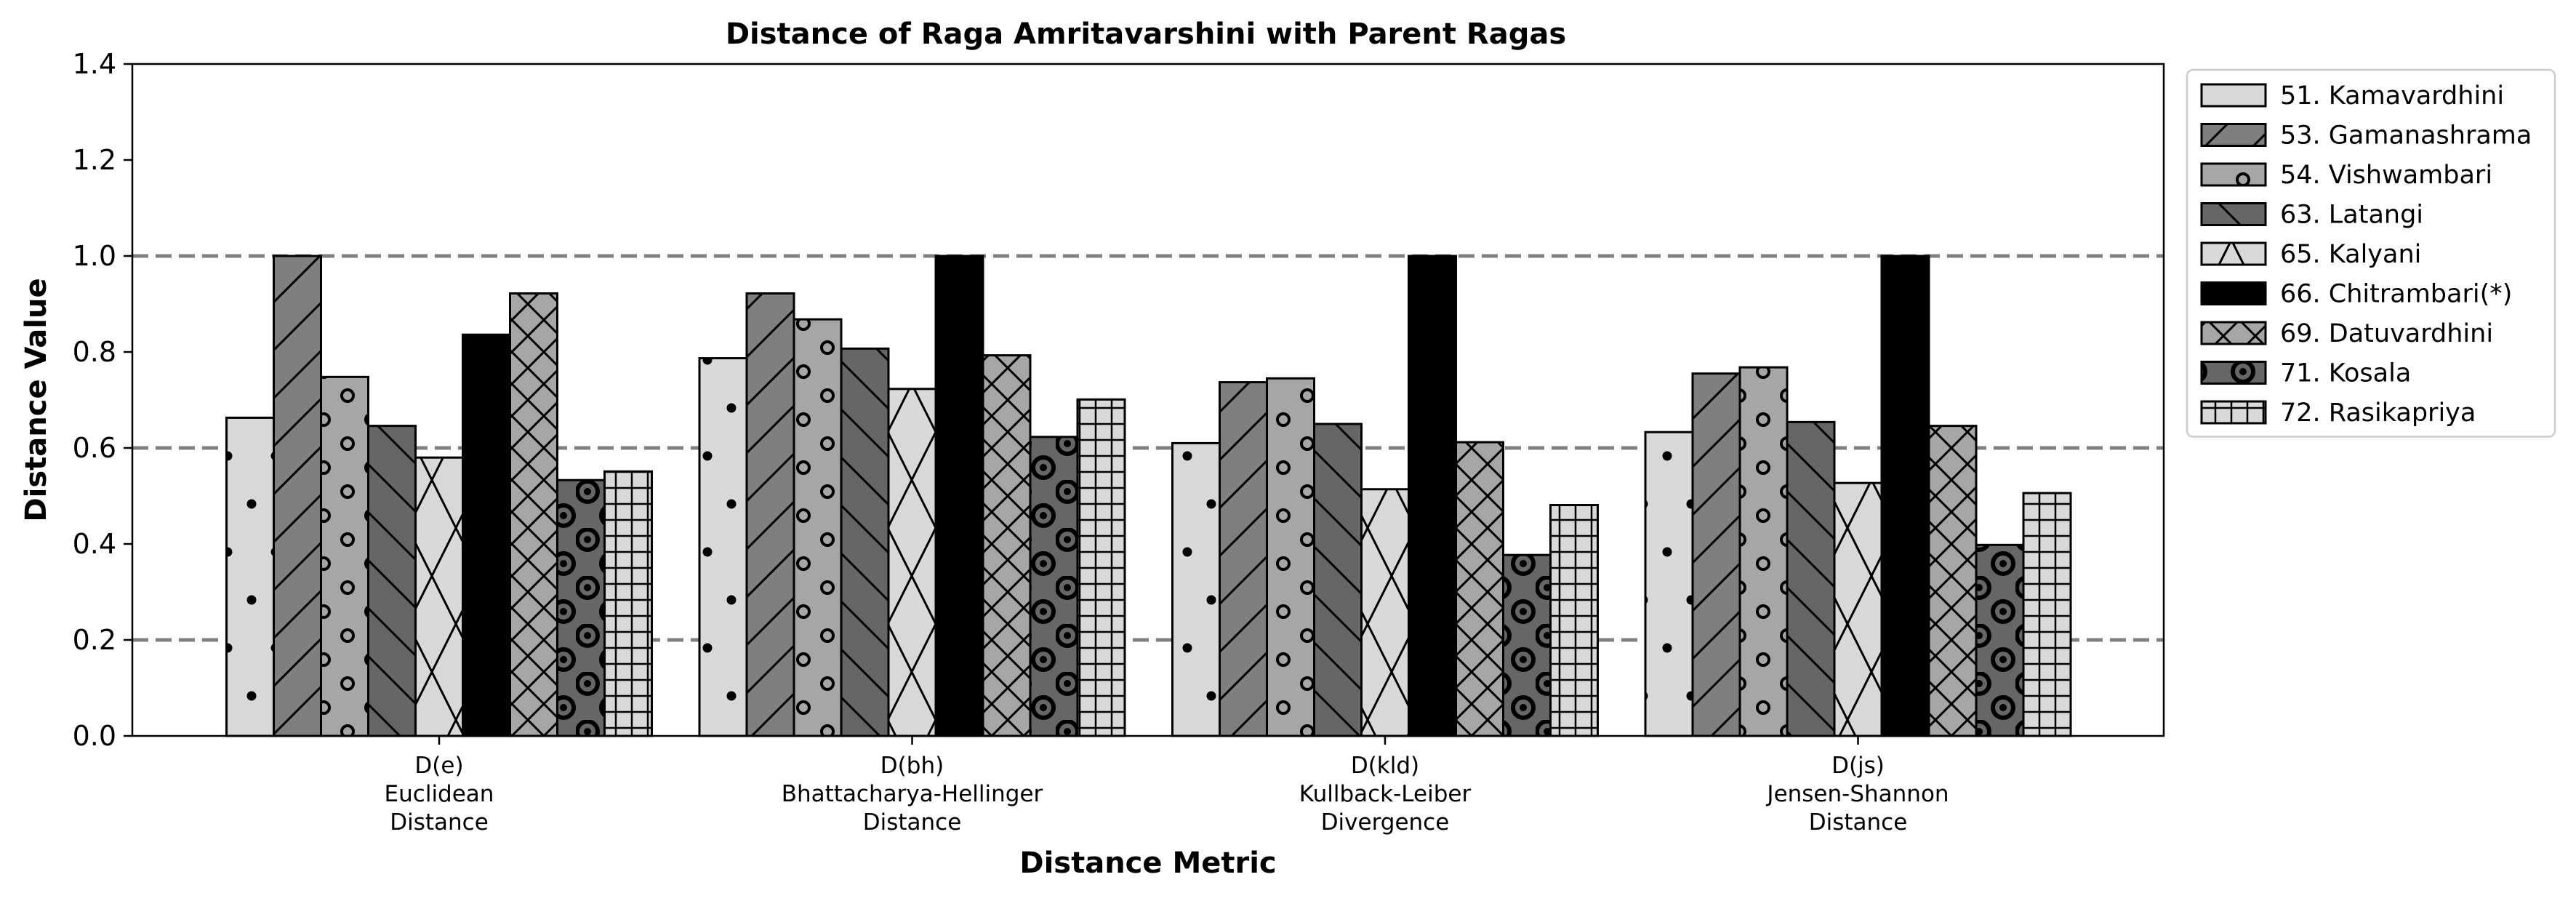 The image size is (2576, 901). I want to click on x-tick-label: Divergence, so click(1385, 822).